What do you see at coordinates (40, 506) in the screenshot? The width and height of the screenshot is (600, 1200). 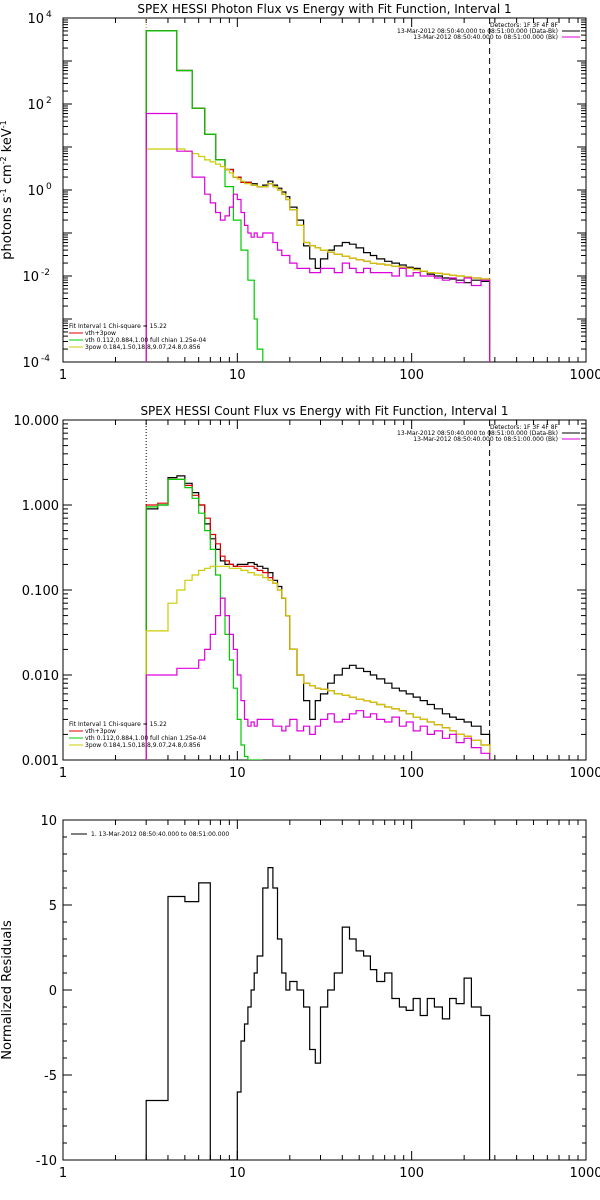 I see `y-tick-label: 1.000` at bounding box center [40, 506].